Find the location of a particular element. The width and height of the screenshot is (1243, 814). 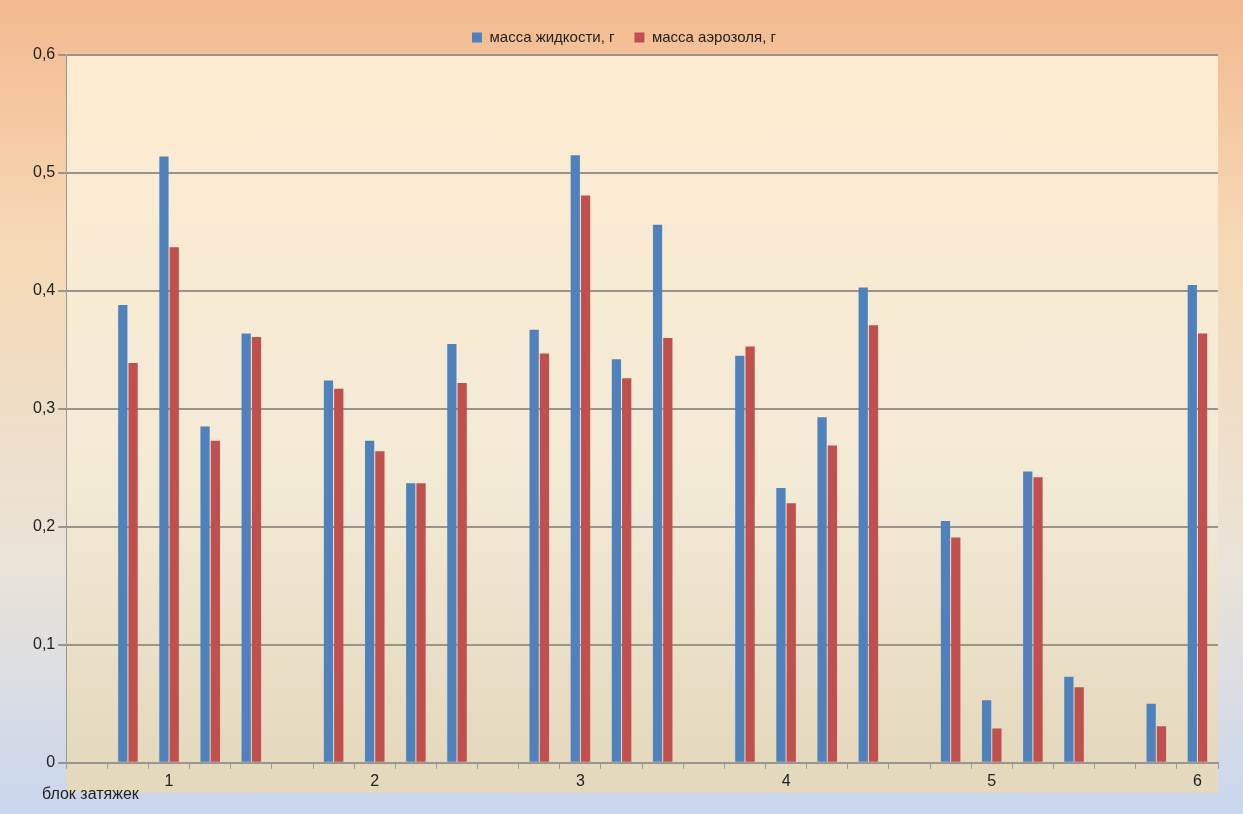

legend-label: масса аэрозоля, г is located at coordinates (714, 36).